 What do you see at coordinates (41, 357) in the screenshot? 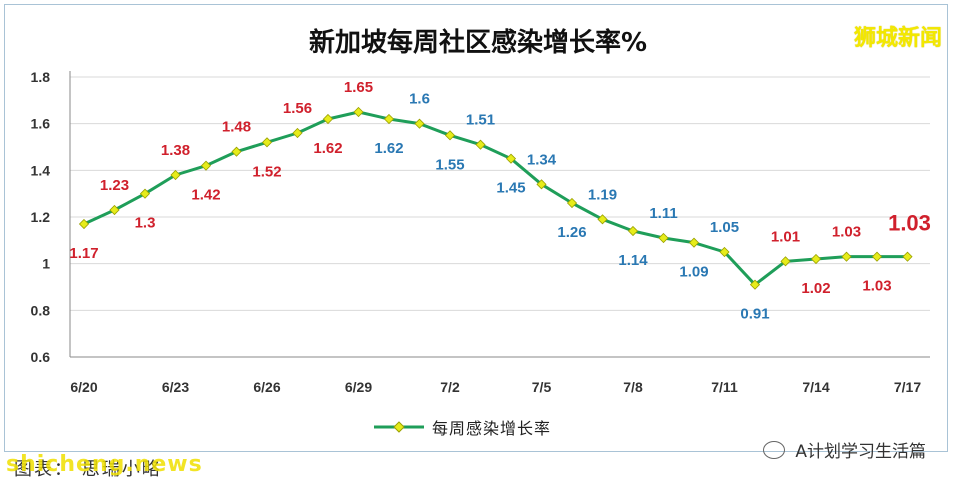
I see `y-tick-label: 0.6` at bounding box center [41, 357].